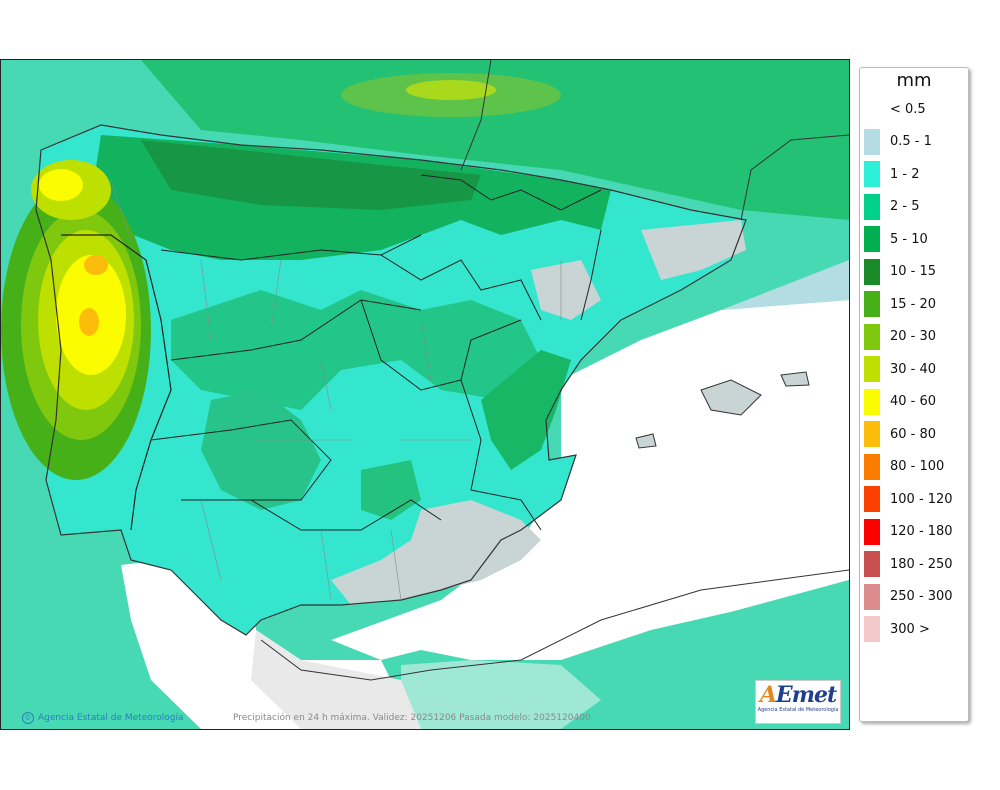 This screenshot has height=790, width=1000. I want to click on legend-label: 30 - 40, so click(913, 369).